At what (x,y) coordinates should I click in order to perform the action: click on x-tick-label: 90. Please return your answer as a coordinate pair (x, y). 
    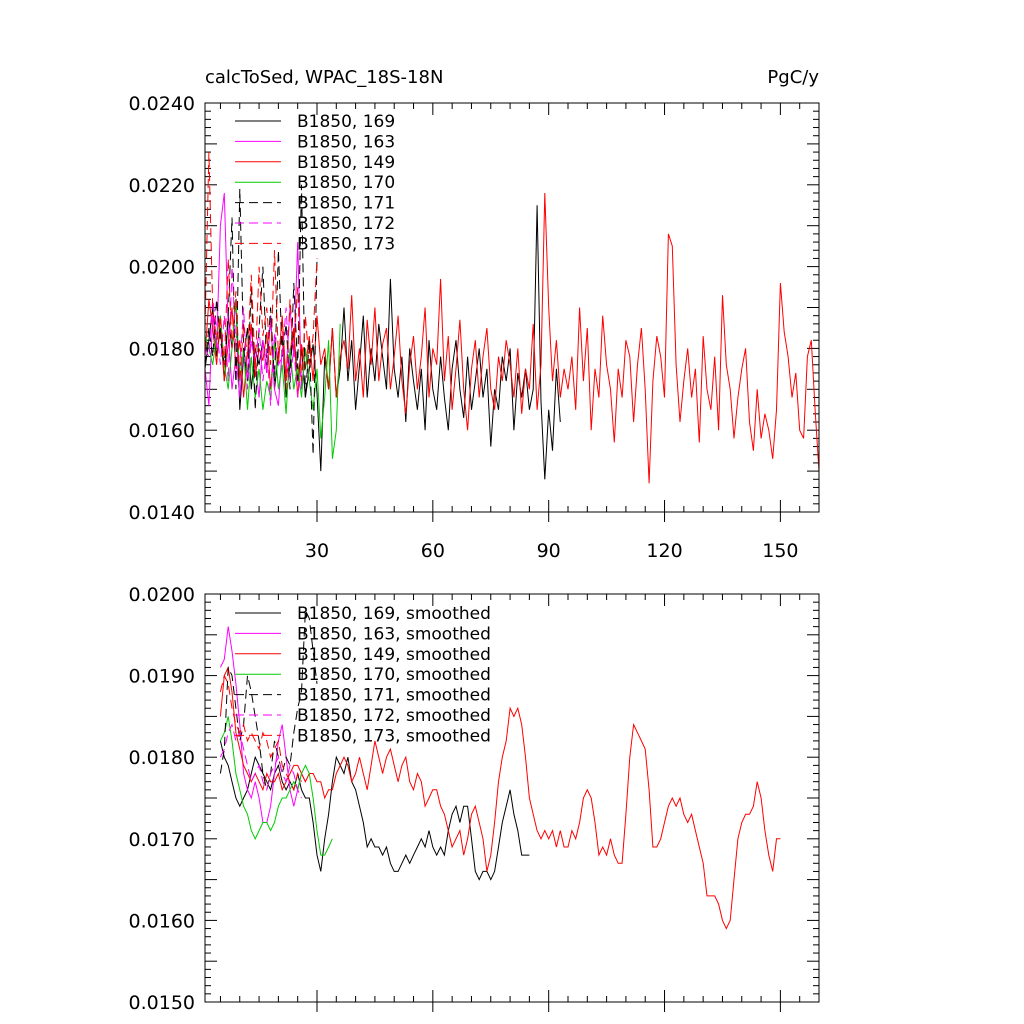
    Looking at the image, I should click on (549, 551).